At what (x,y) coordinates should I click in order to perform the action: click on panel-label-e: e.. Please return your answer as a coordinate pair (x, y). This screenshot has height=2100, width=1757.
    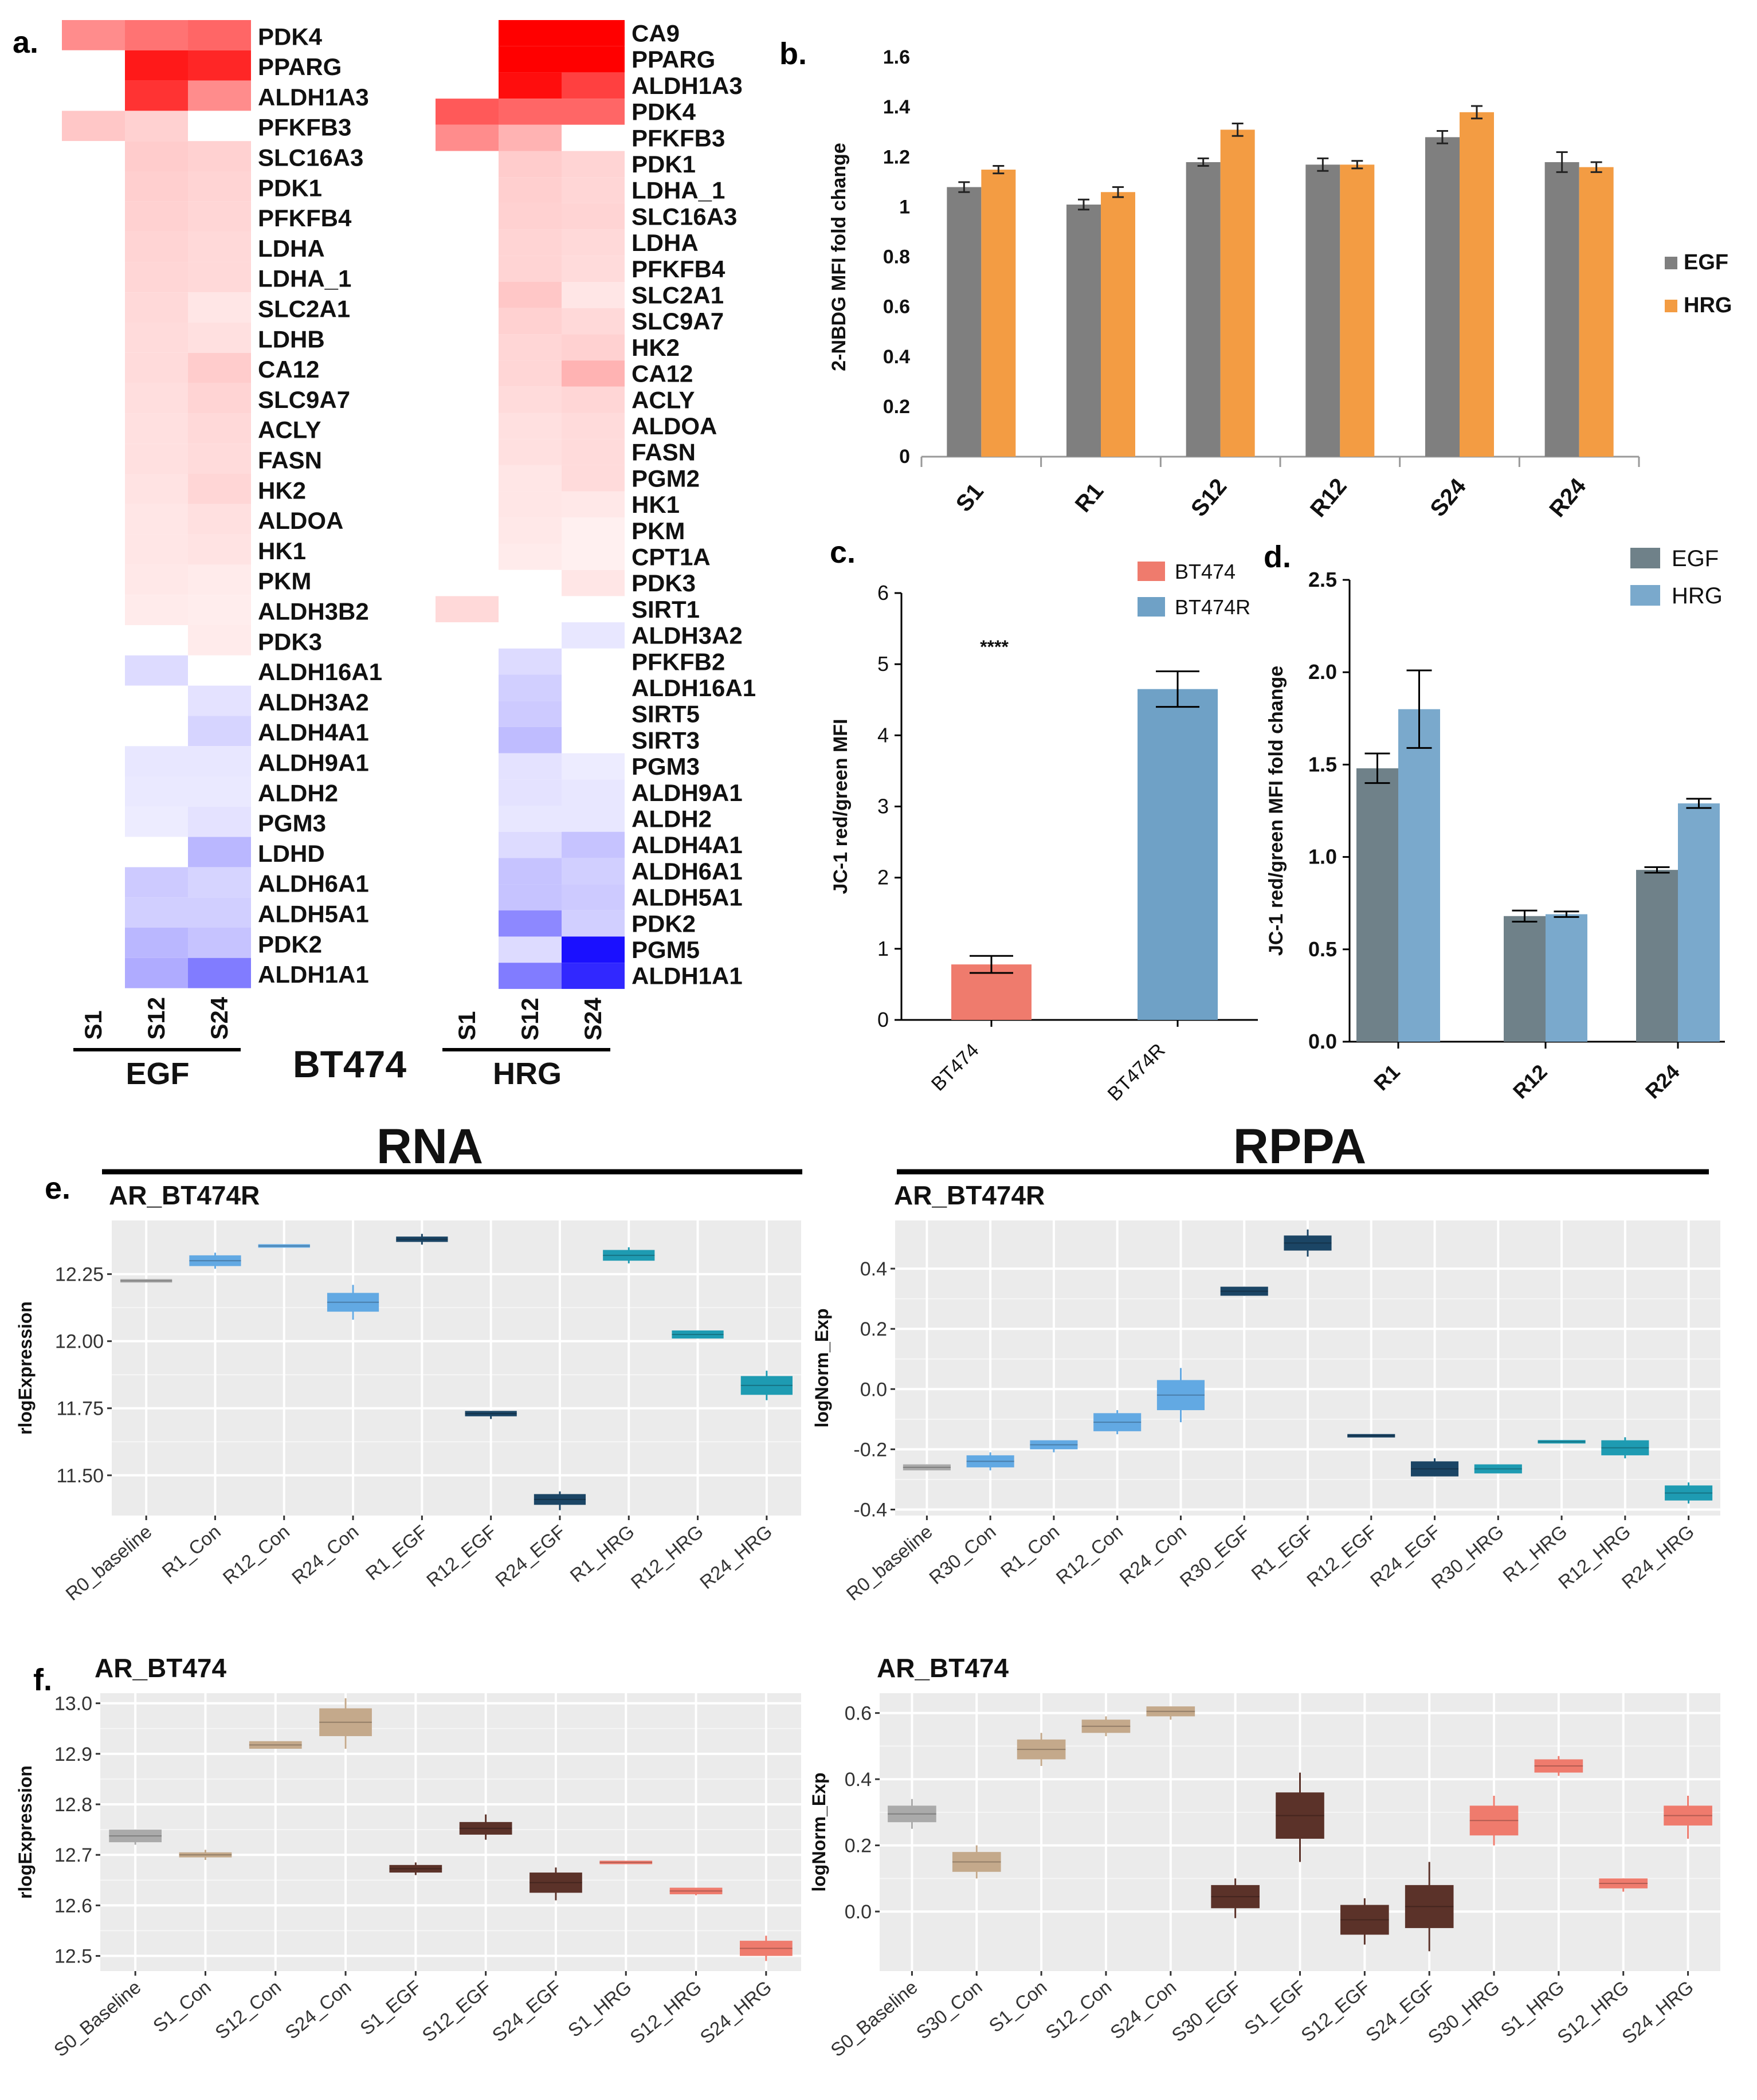
    Looking at the image, I should click on (57, 1188).